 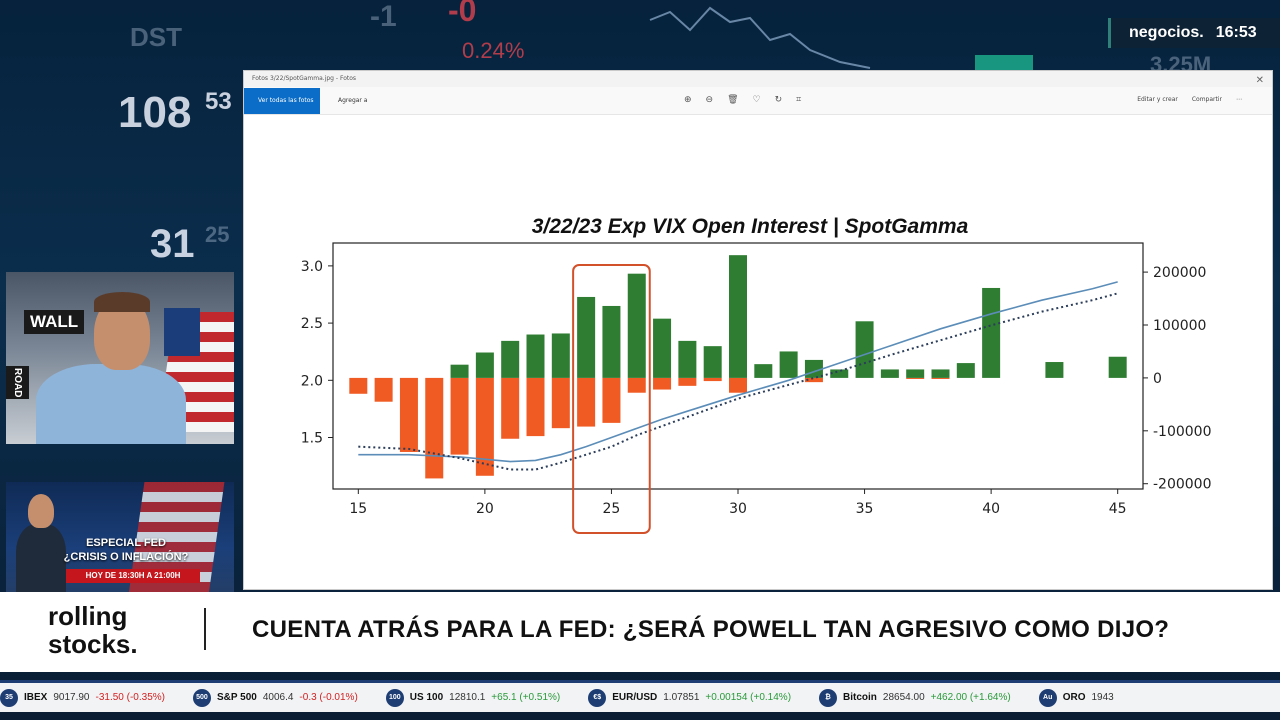 I want to click on ticker-name: Bitcoin, so click(x=860, y=697).